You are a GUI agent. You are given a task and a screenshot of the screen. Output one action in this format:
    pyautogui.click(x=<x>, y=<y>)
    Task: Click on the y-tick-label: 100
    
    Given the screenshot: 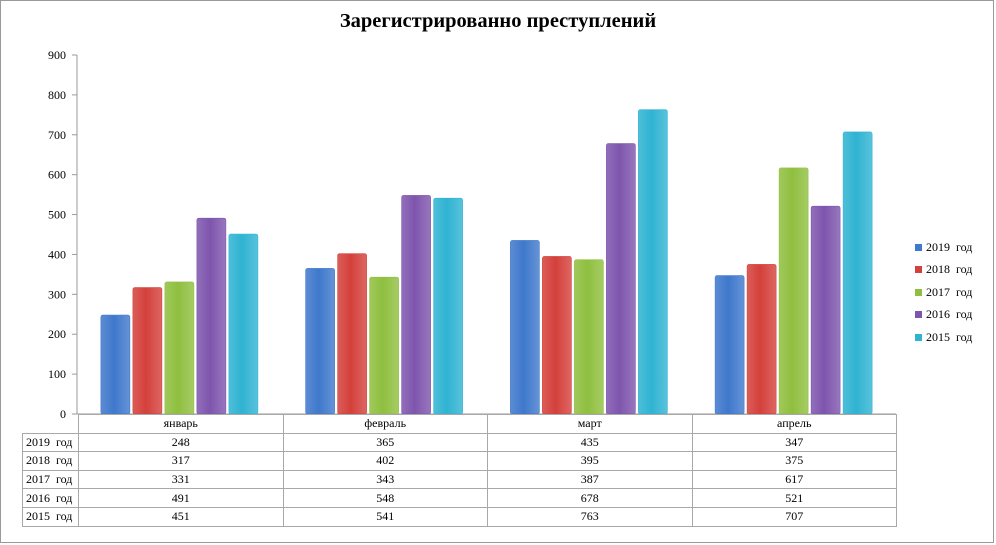 What is the action you would take?
    pyautogui.click(x=57, y=374)
    